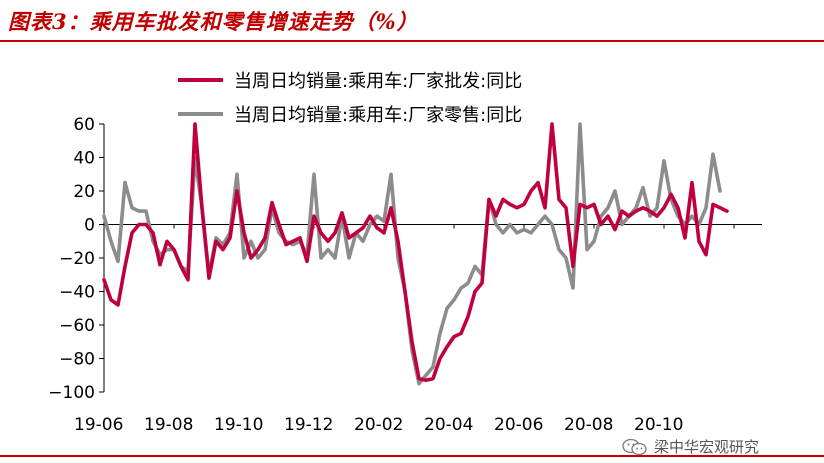 Image resolution: width=824 pixels, height=463 pixels. I want to click on legend-label-1: 当周日均销量:乘用车:厂家批发:同比, so click(378, 81).